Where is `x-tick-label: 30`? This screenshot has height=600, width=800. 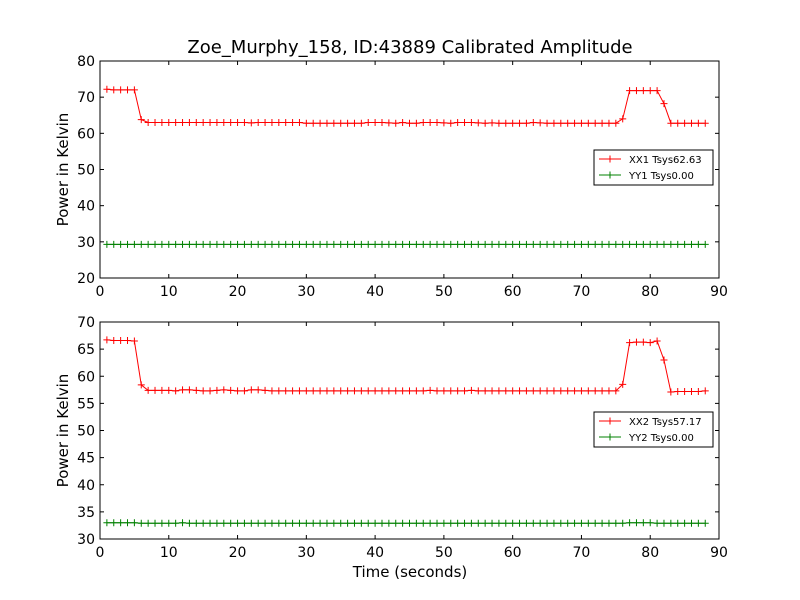 x-tick-label: 30 is located at coordinates (306, 292).